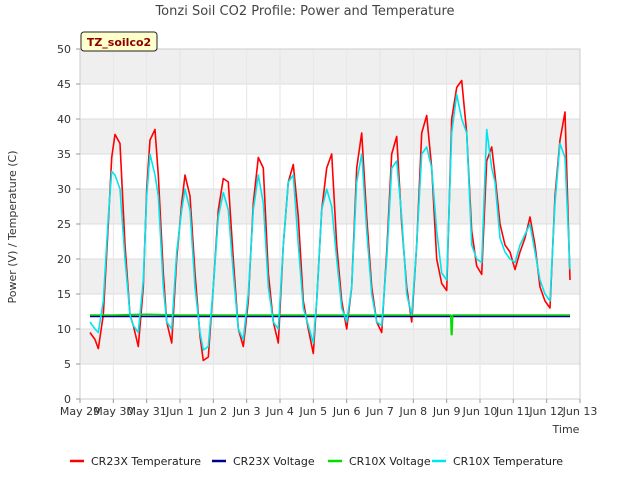  What do you see at coordinates (446, 411) in the screenshot?
I see `x-tick-label: Jun 9` at bounding box center [446, 411].